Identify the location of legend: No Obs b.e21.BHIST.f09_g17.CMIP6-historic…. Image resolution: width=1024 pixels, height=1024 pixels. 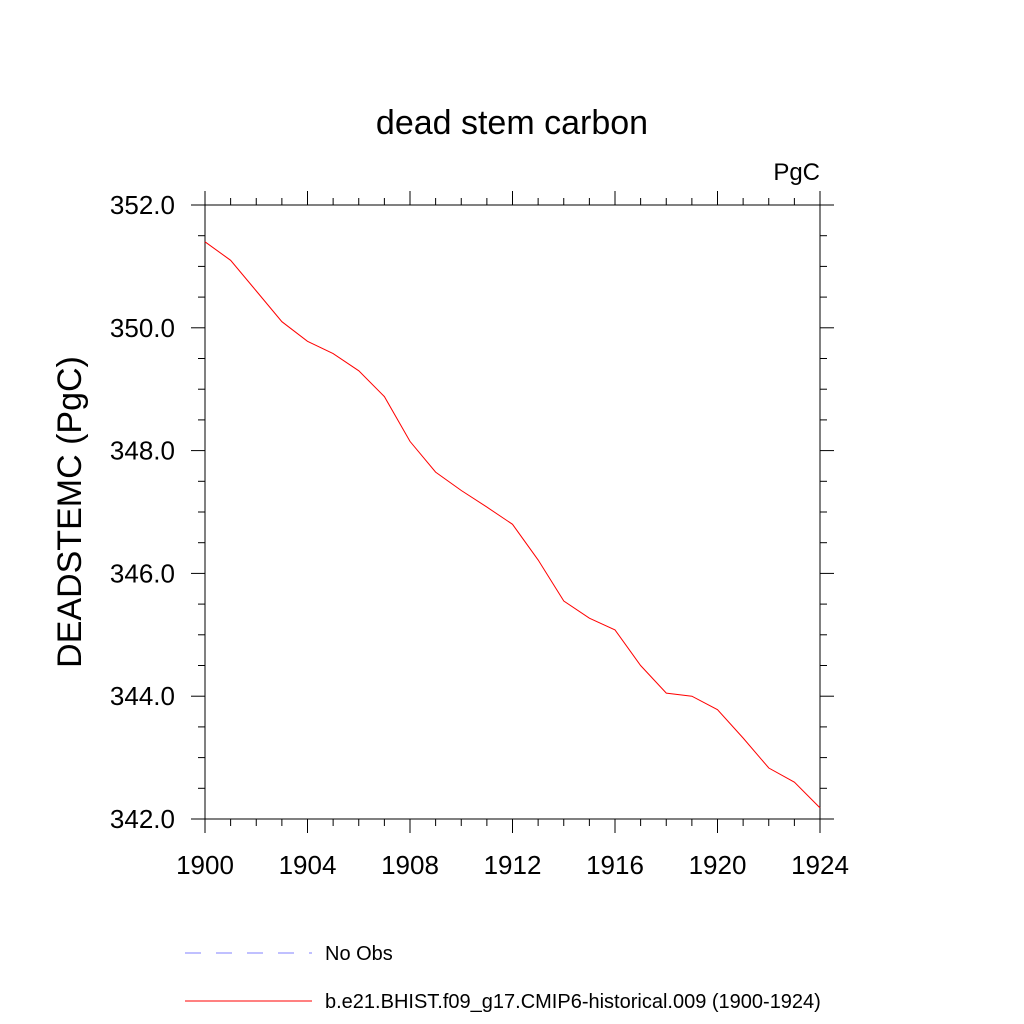
(503, 978).